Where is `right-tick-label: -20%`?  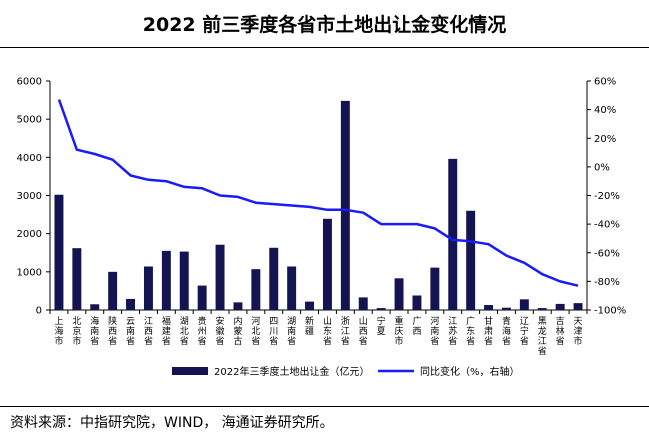
right-tick-label: -20% is located at coordinates (607, 196).